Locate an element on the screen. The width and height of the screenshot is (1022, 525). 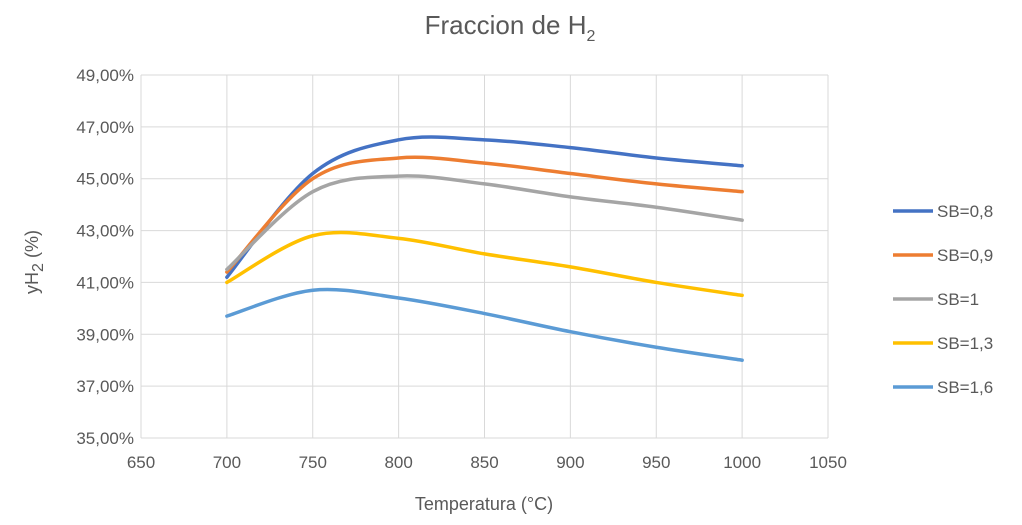
legend: SB=0,8 SB=0,9 SB=1 SB=1,3 SB=1,6 is located at coordinates (943, 299).